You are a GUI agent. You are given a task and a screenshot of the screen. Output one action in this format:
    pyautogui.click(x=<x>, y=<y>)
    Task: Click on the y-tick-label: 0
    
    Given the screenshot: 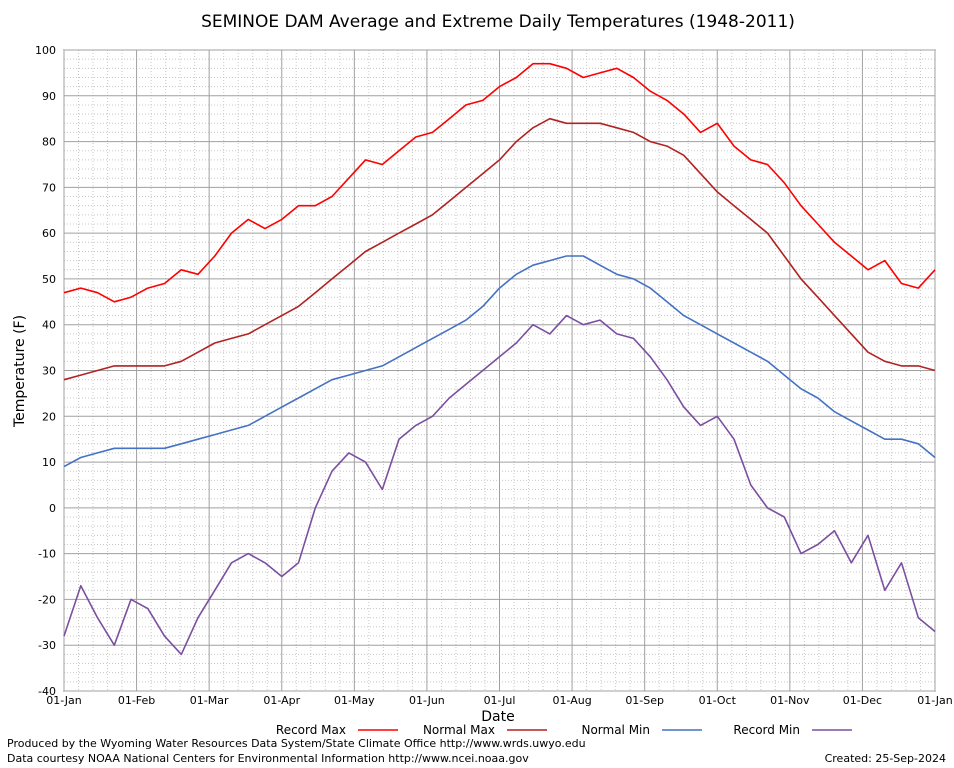 What is the action you would take?
    pyautogui.click(x=52, y=508)
    